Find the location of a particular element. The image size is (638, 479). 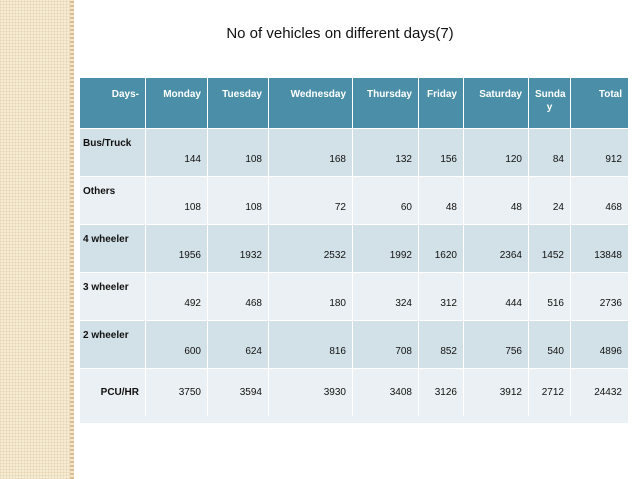

header-cell-sunday: Sunda y is located at coordinates (550, 103).